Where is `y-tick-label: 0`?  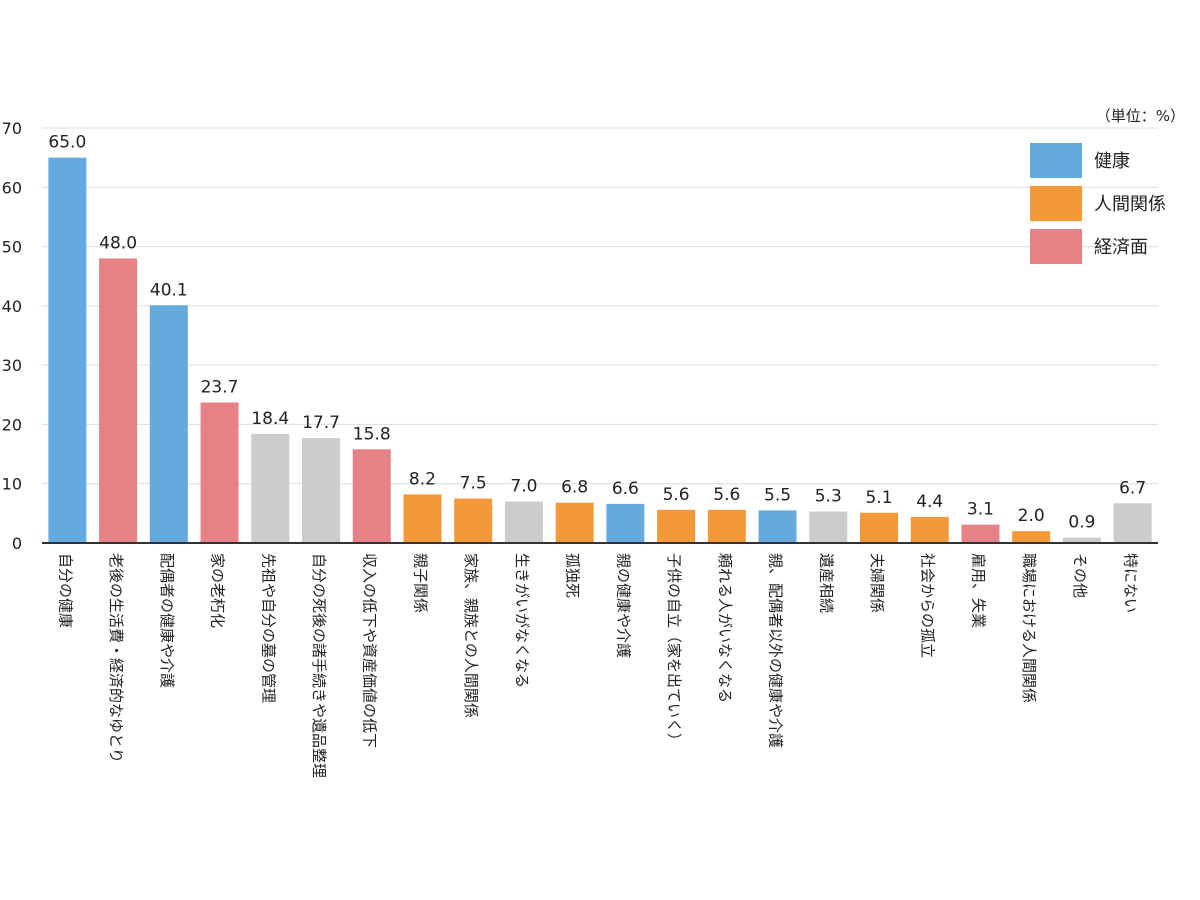 y-tick-label: 0 is located at coordinates (17, 543).